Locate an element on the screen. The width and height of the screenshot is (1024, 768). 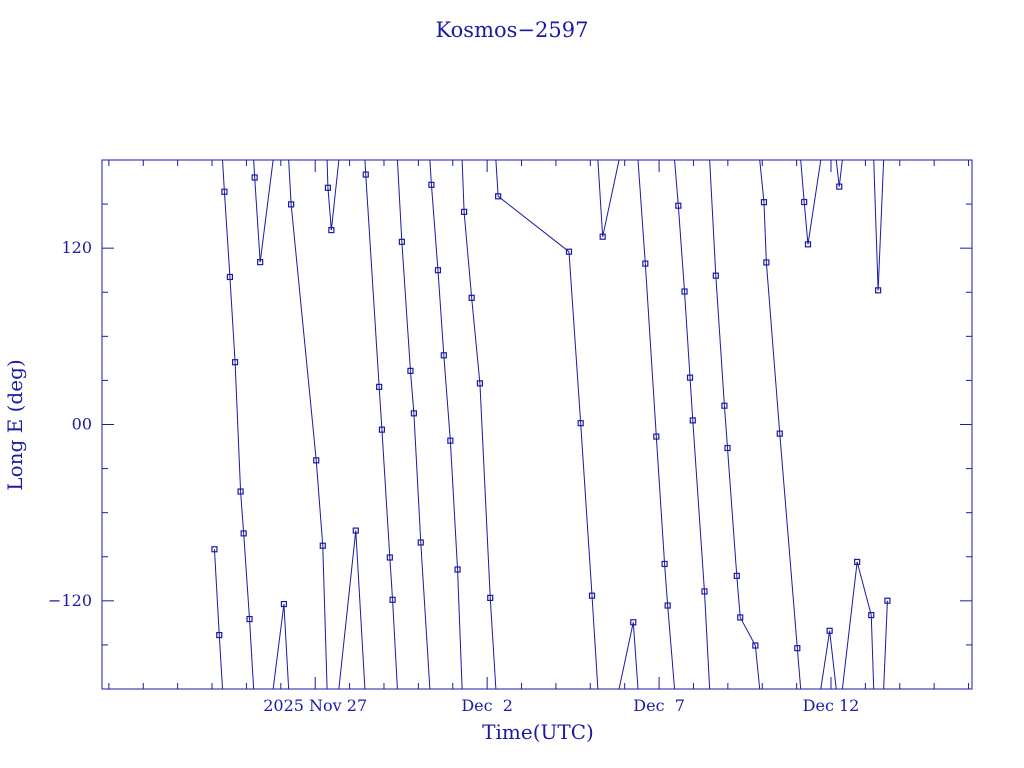
y-axis-label: Long E (deg) is located at coordinates (15, 424).